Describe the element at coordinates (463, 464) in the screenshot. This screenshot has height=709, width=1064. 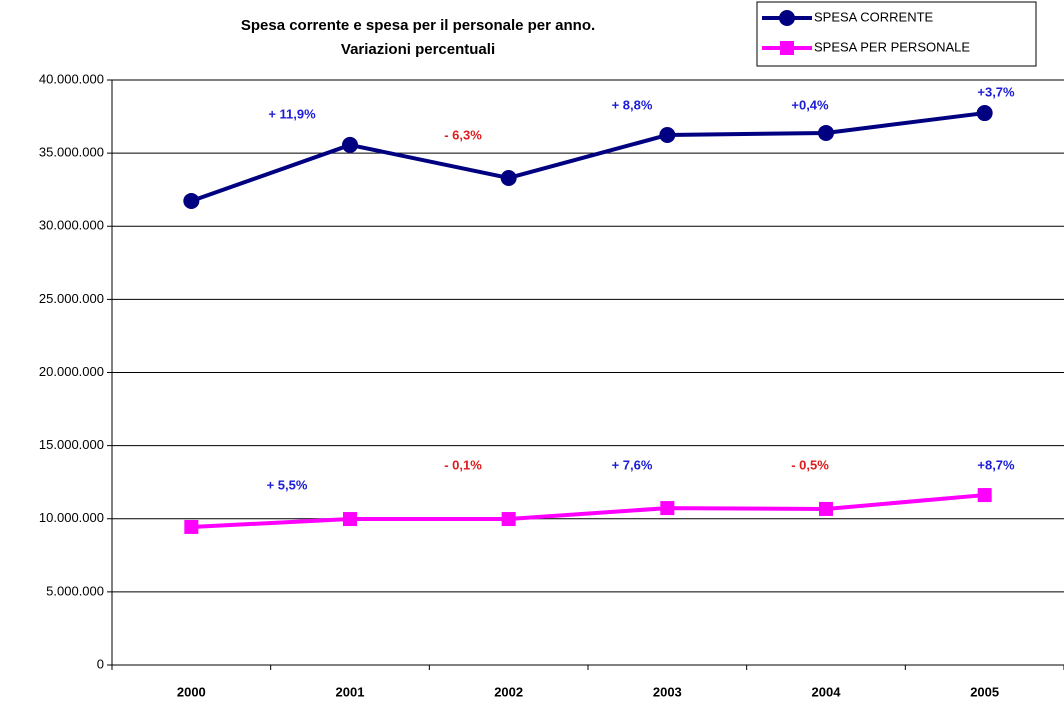
I see `annotation: - 0,1%` at that location.